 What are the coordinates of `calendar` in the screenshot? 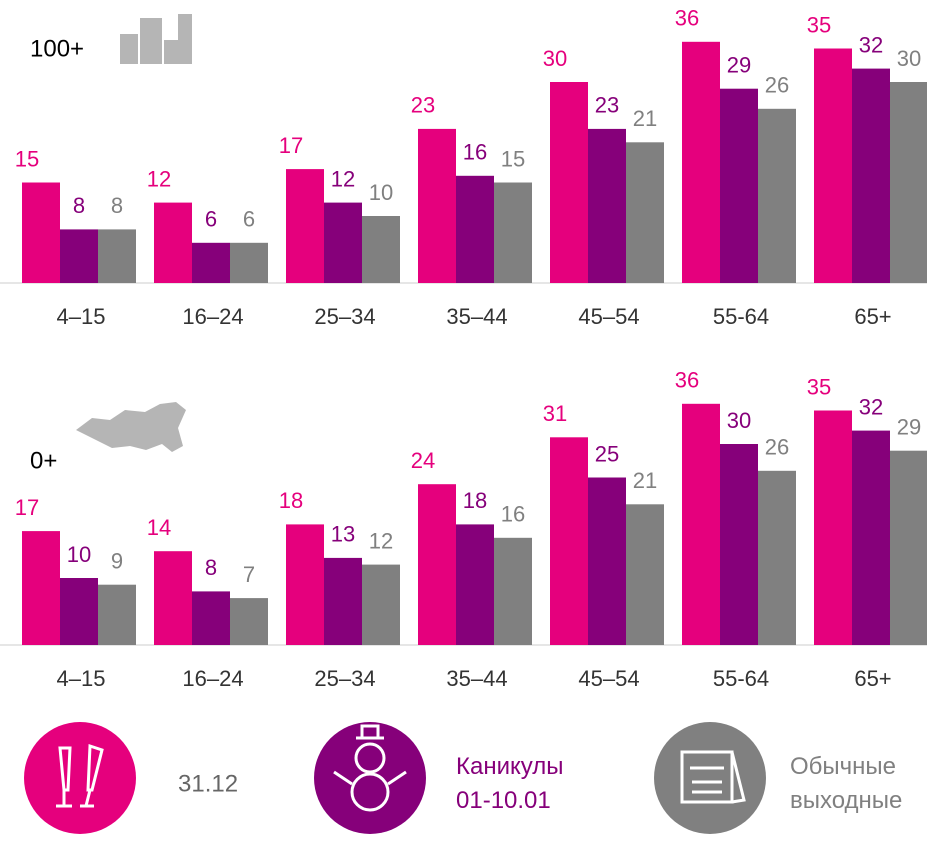 It's located at (707, 777).